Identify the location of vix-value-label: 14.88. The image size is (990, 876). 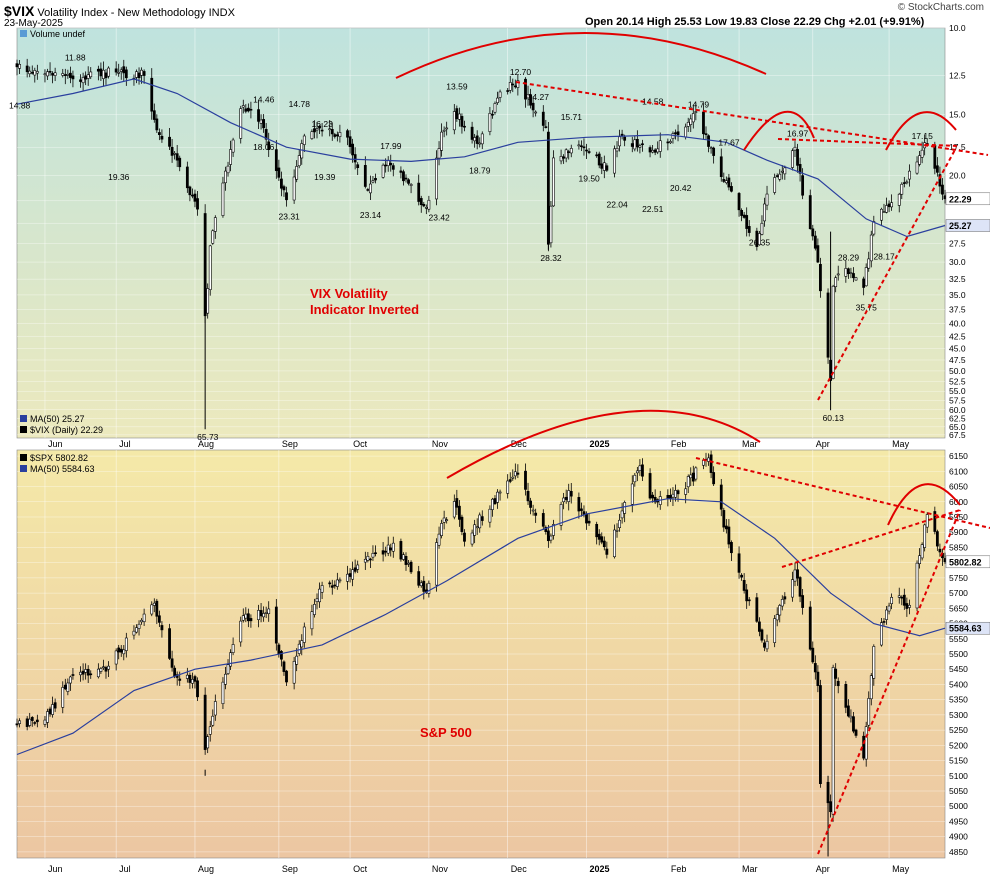
(20, 106).